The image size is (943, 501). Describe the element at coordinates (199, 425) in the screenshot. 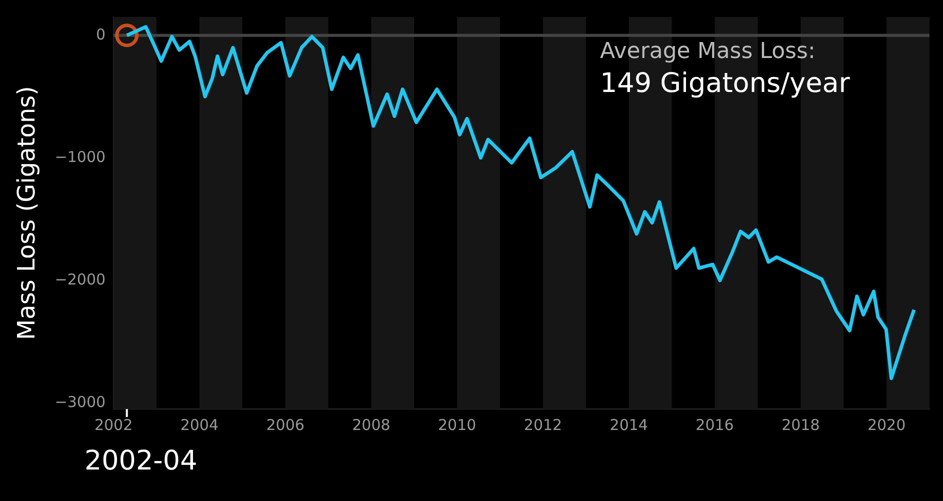

I see `x-tick-label: 2004` at that location.